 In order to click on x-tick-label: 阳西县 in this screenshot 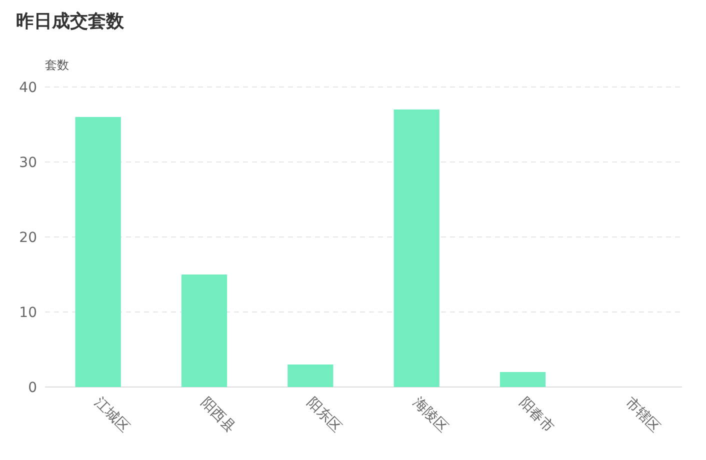, I will do `click(217, 415)`.